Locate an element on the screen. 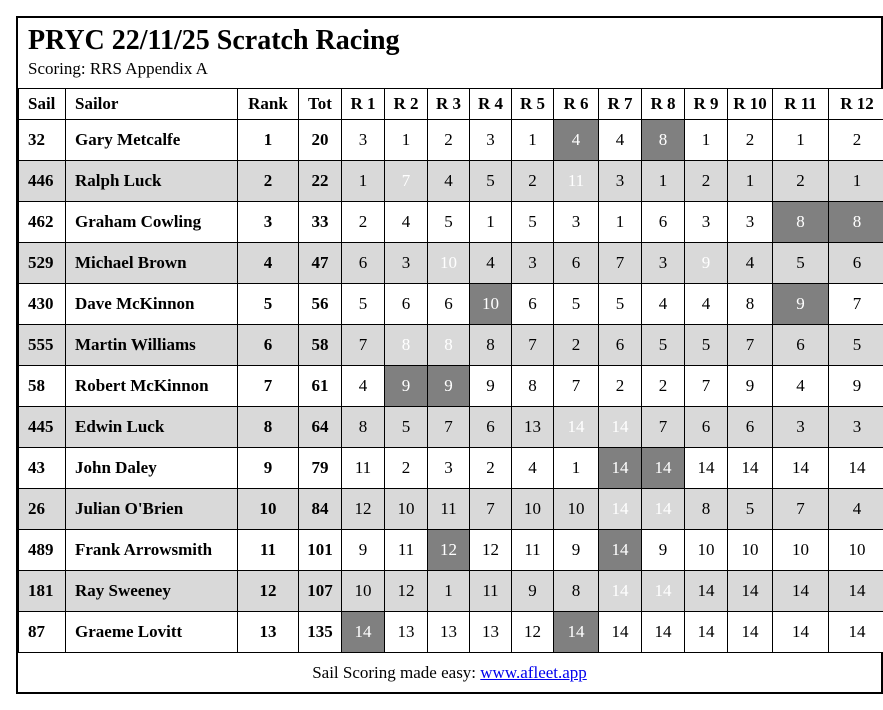 This screenshot has width=883, height=710. total-cell: 101 is located at coordinates (320, 550).